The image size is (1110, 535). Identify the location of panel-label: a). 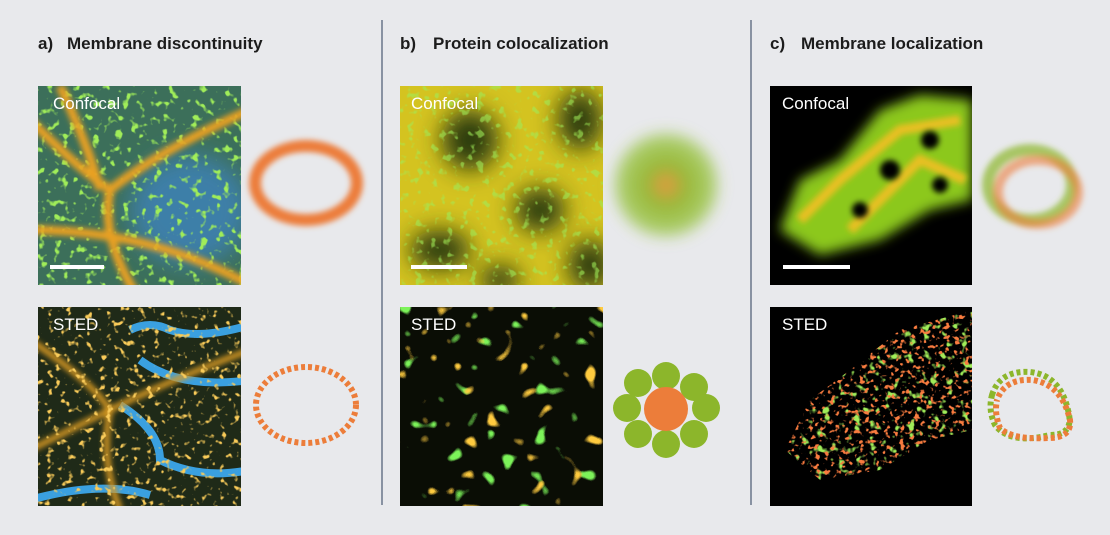
(45, 43).